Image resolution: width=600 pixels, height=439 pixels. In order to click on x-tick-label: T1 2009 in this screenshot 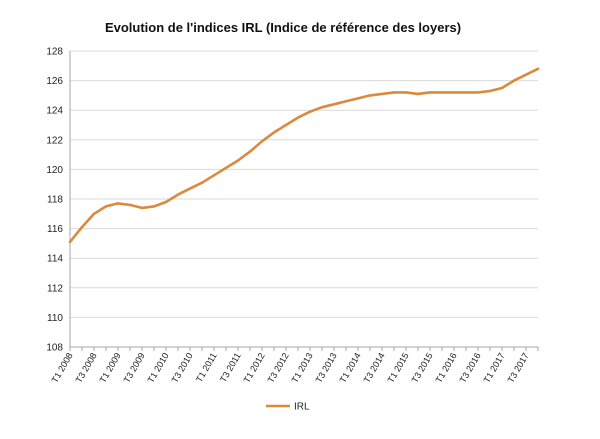, I will do `click(110, 368)`.